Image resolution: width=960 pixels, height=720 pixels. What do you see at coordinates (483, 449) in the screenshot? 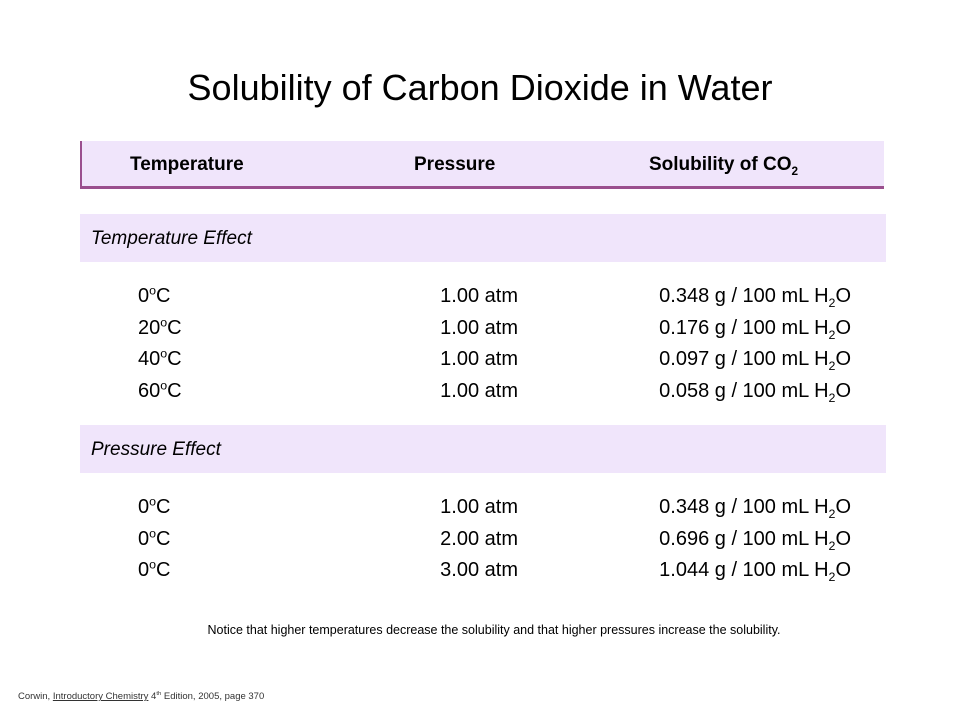
I see `section-band-pressure: Pressure Effect` at bounding box center [483, 449].